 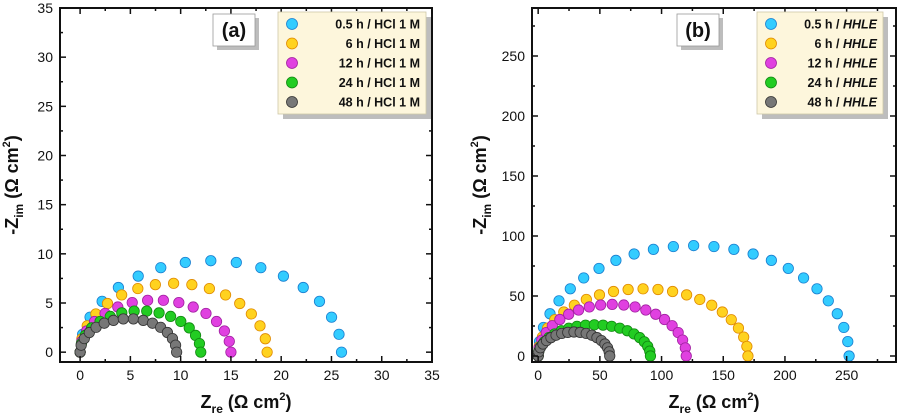 I want to click on legend-label: 24 h / HCl 1 M, so click(x=379, y=83).